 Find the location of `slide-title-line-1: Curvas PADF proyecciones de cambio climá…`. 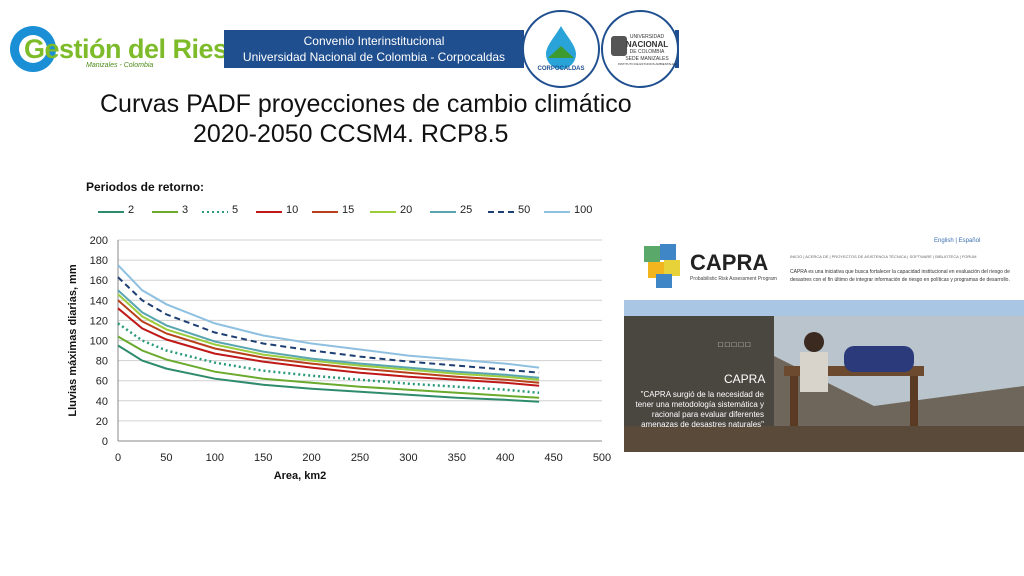

slide-title-line-1: Curvas PADF proyecciones de cambio climá… is located at coordinates (366, 104).